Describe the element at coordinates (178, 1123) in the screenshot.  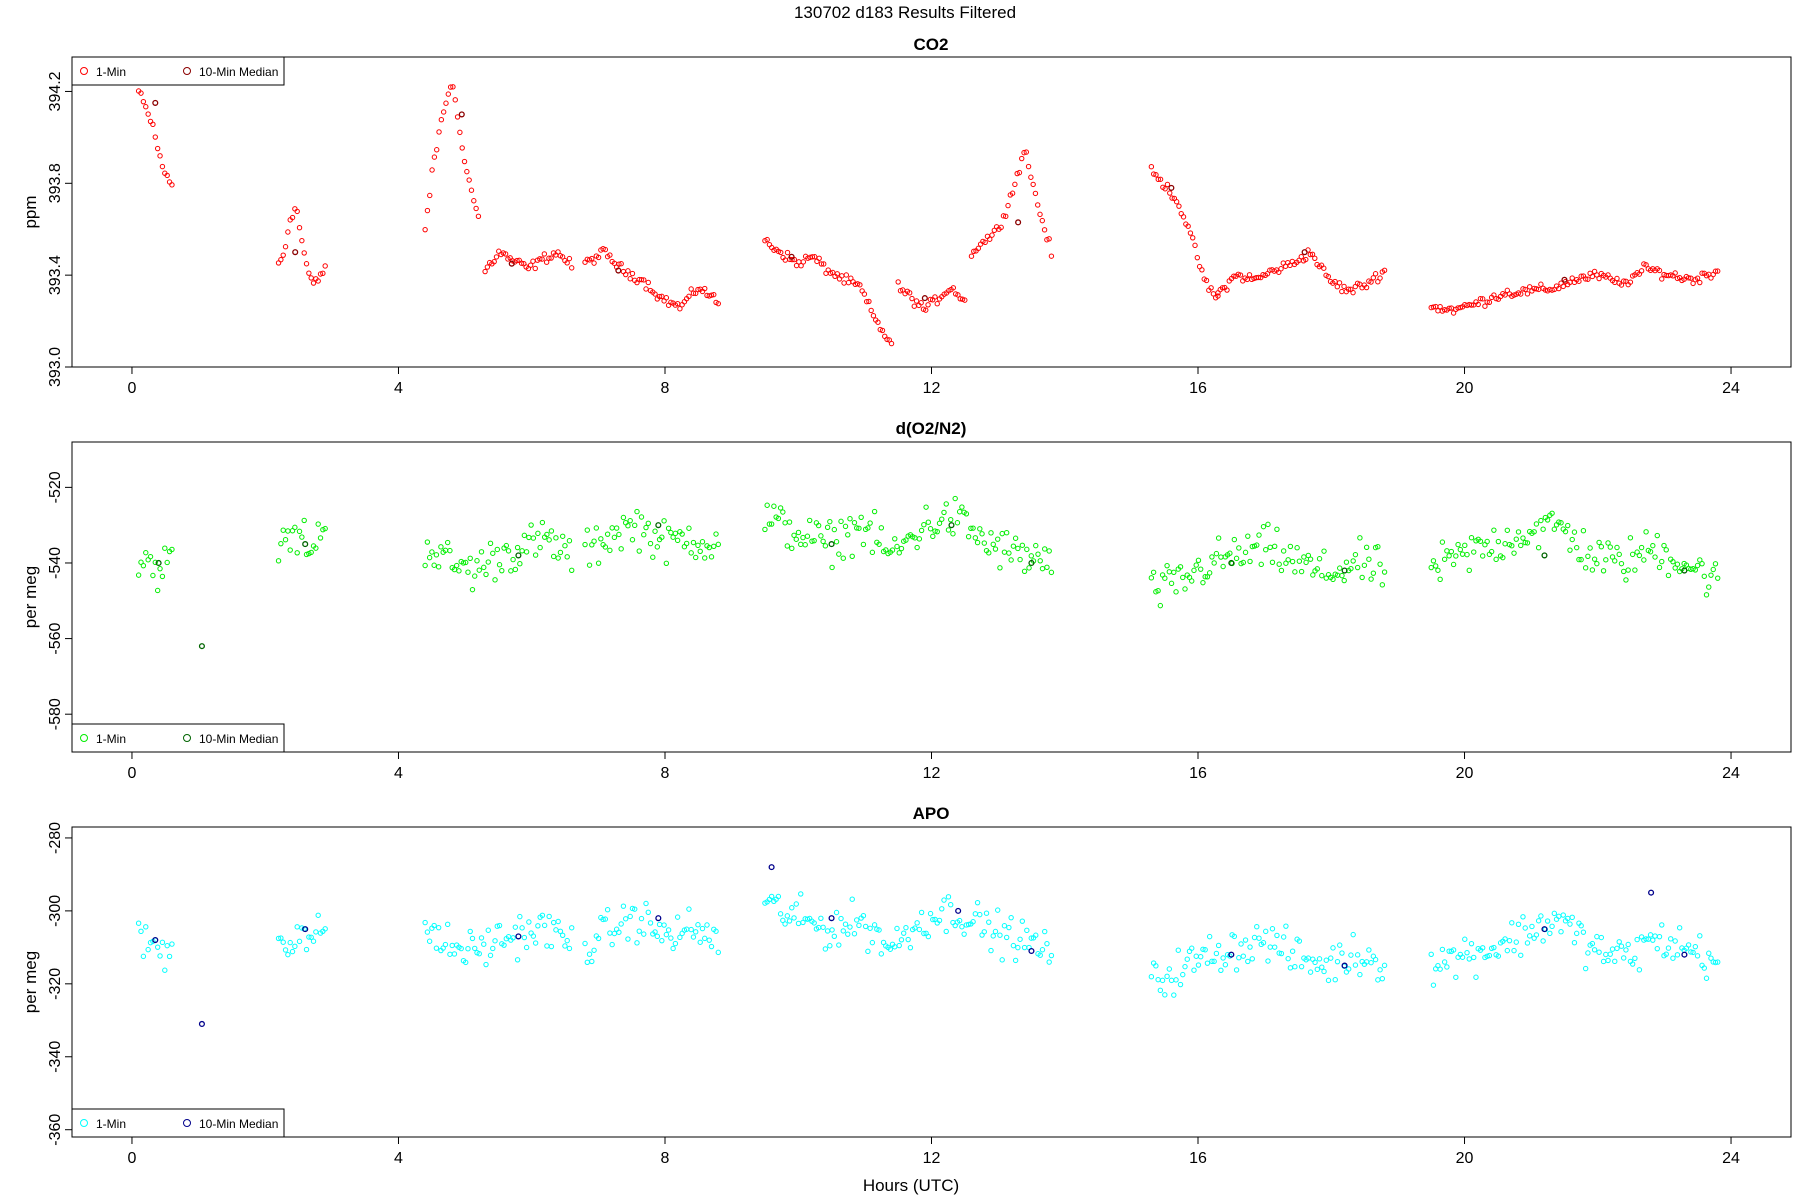
I see `apo-legend-box` at that location.